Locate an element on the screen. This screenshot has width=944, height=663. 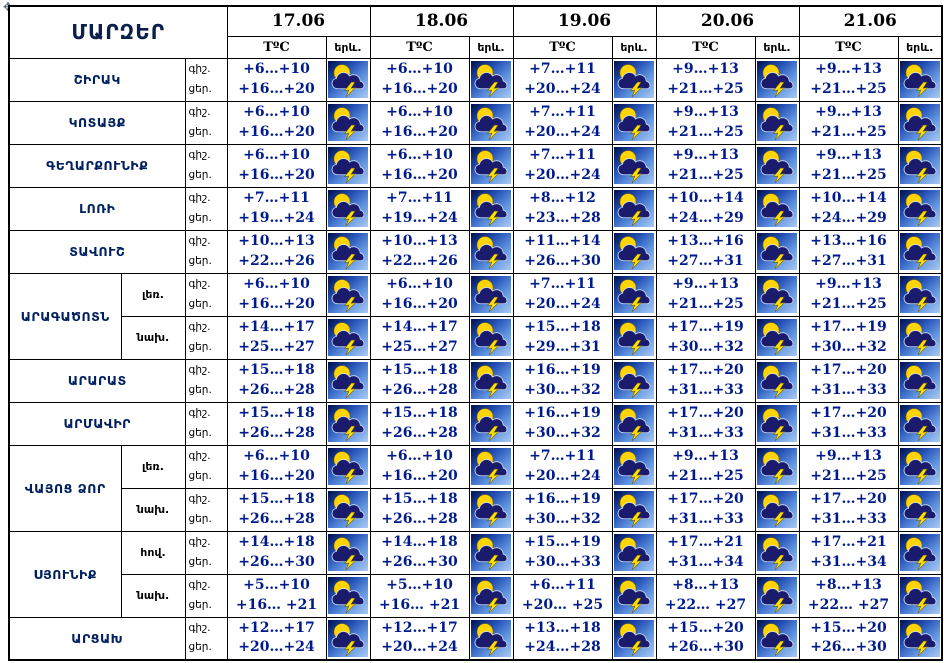
night-temp: +15…+20 is located at coordinates (705, 627).